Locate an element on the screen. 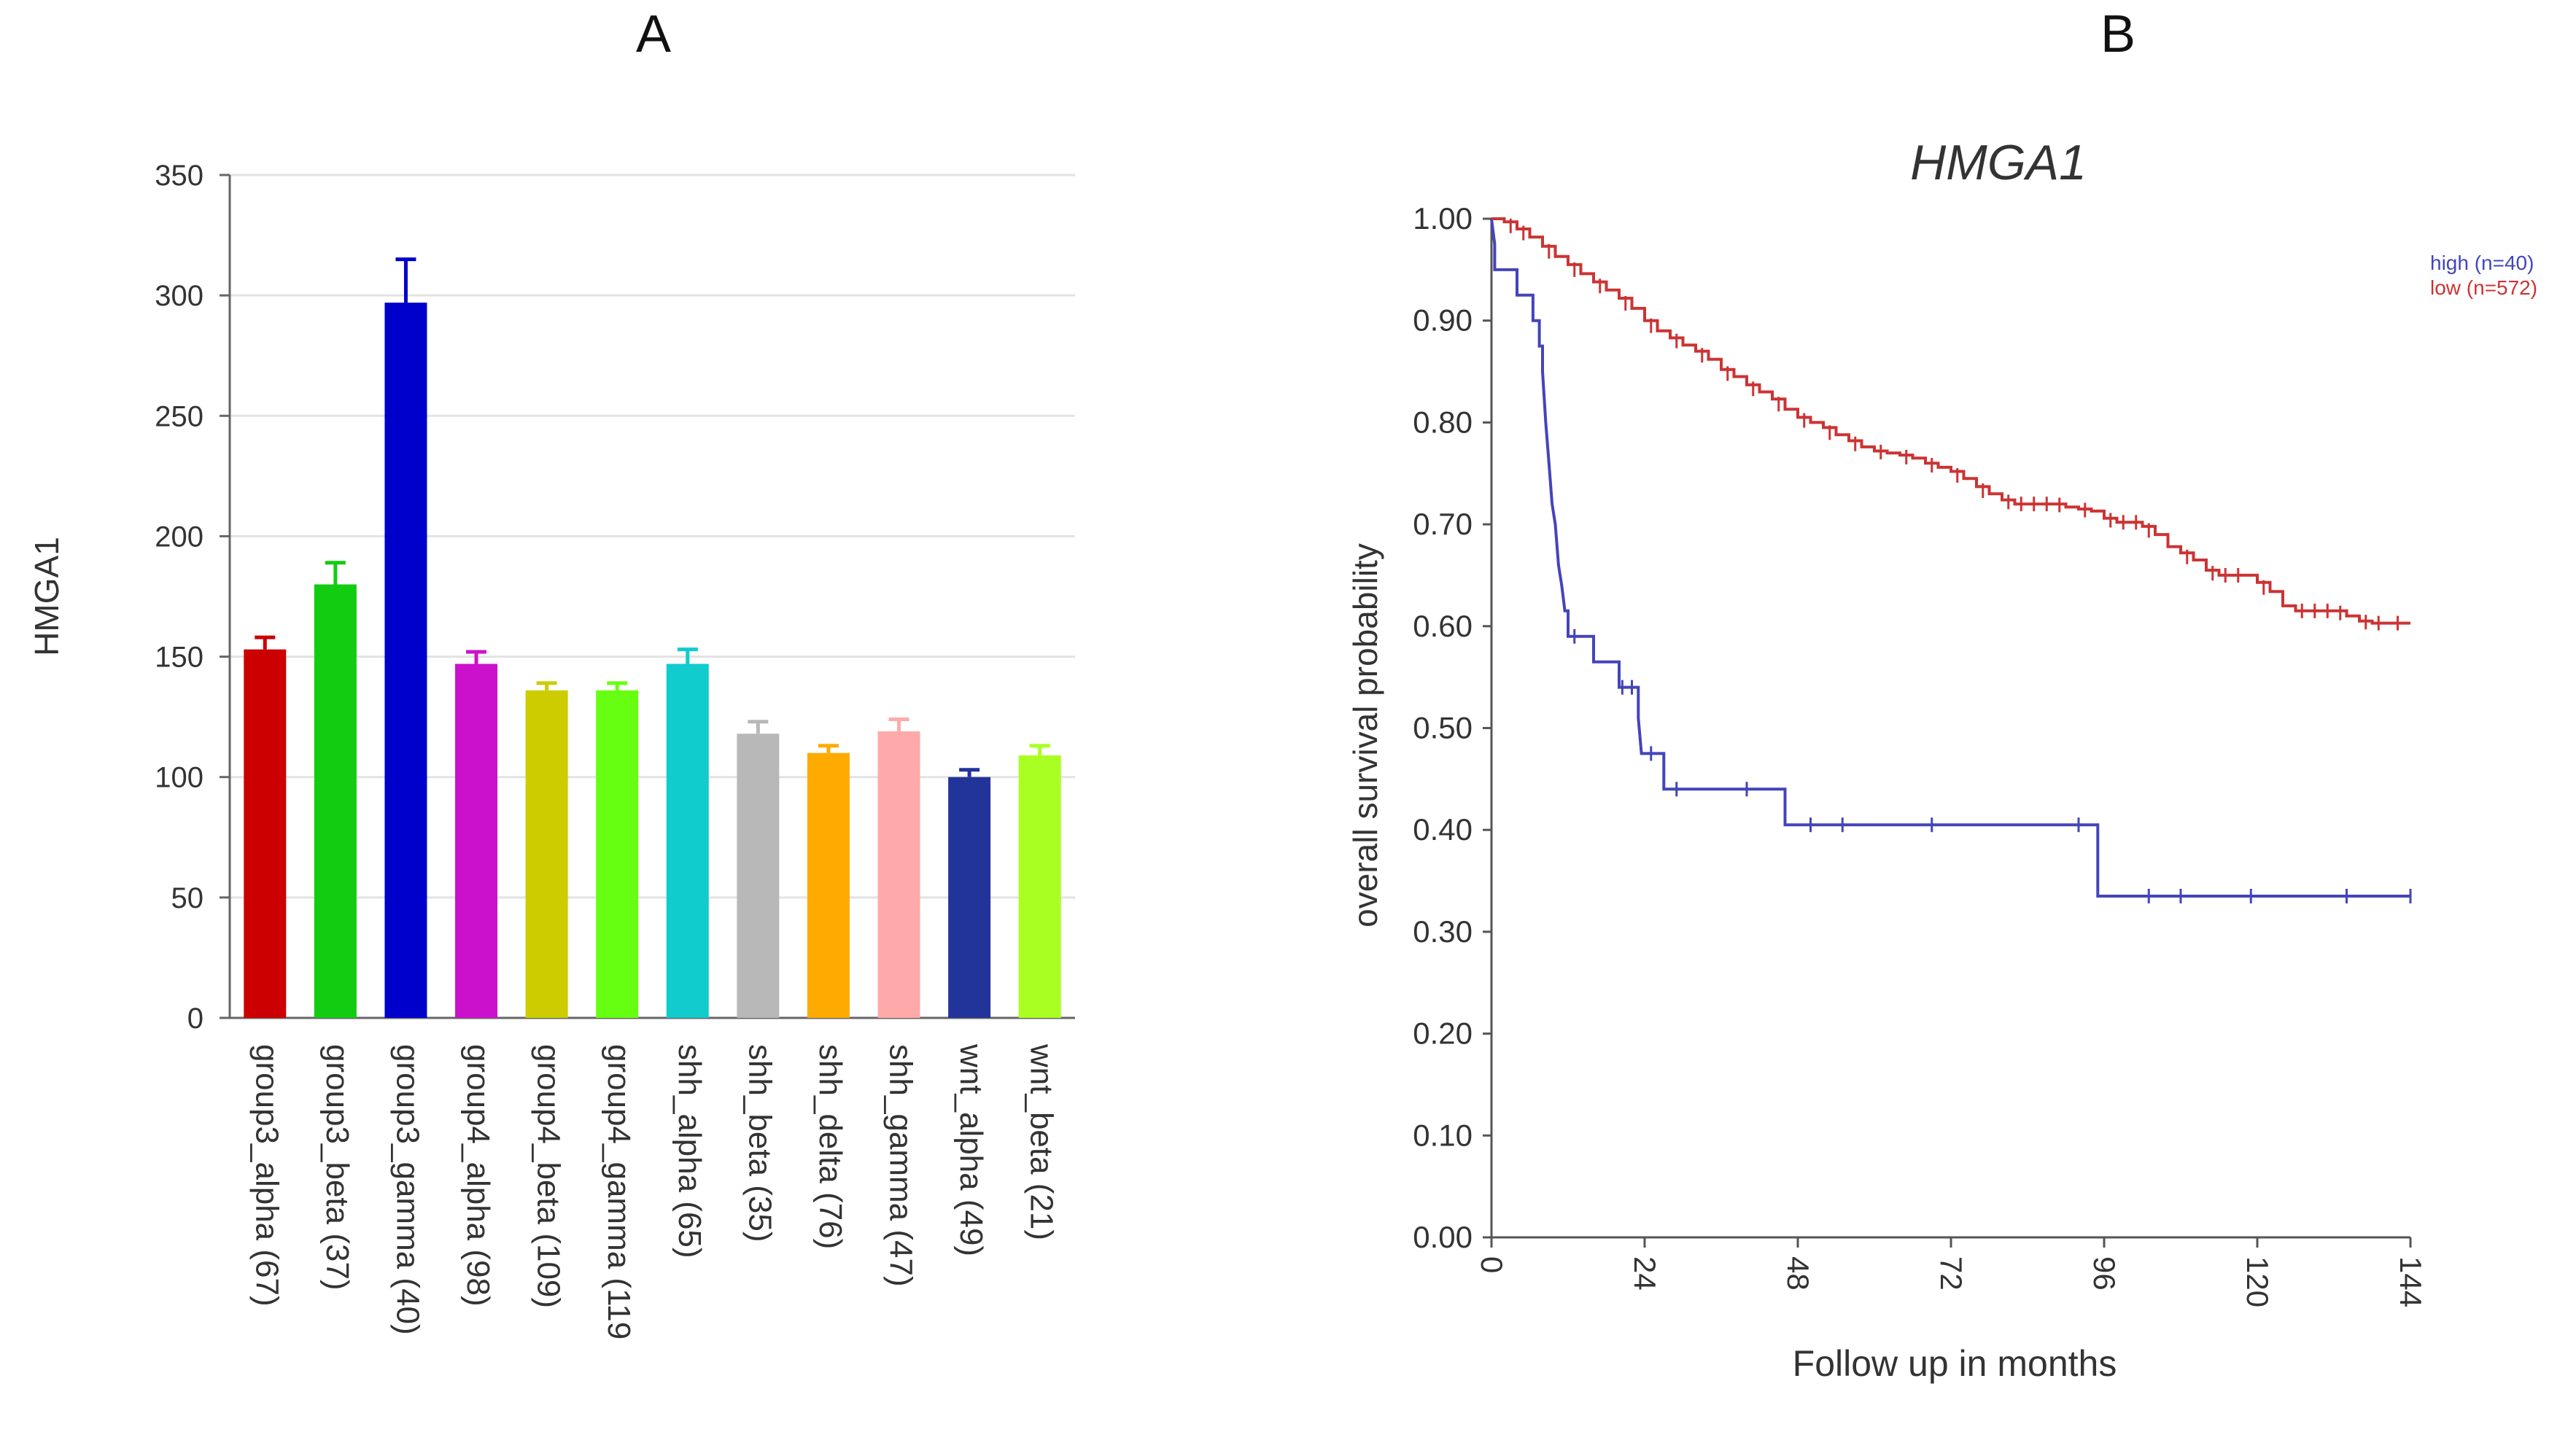 This screenshot has width=2576, height=1451. x-category-label: shh_alpha (65) is located at coordinates (690, 1151).